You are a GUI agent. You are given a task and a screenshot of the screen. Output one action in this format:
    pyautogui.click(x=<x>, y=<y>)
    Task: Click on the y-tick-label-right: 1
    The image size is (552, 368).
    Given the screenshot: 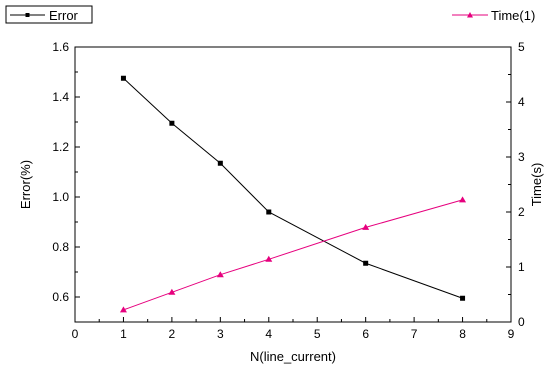 What is the action you would take?
    pyautogui.click(x=521, y=267)
    